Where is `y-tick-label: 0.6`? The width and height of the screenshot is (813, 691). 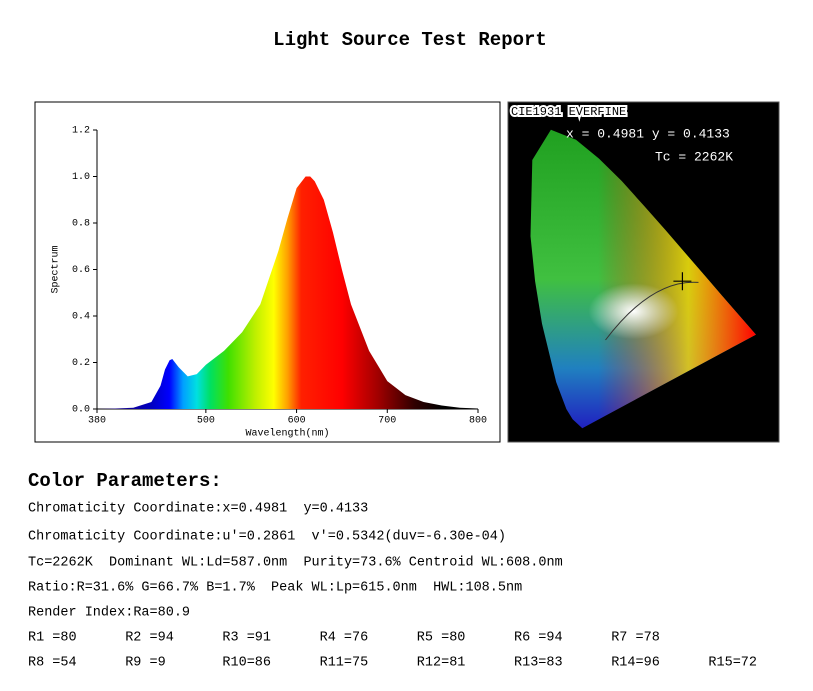
y-tick-label: 0.6 is located at coordinates (81, 270).